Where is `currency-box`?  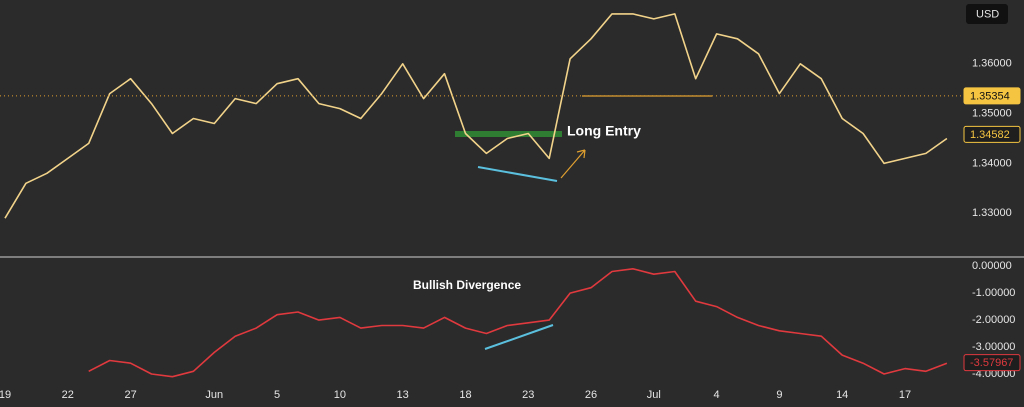 currency-box is located at coordinates (987, 14).